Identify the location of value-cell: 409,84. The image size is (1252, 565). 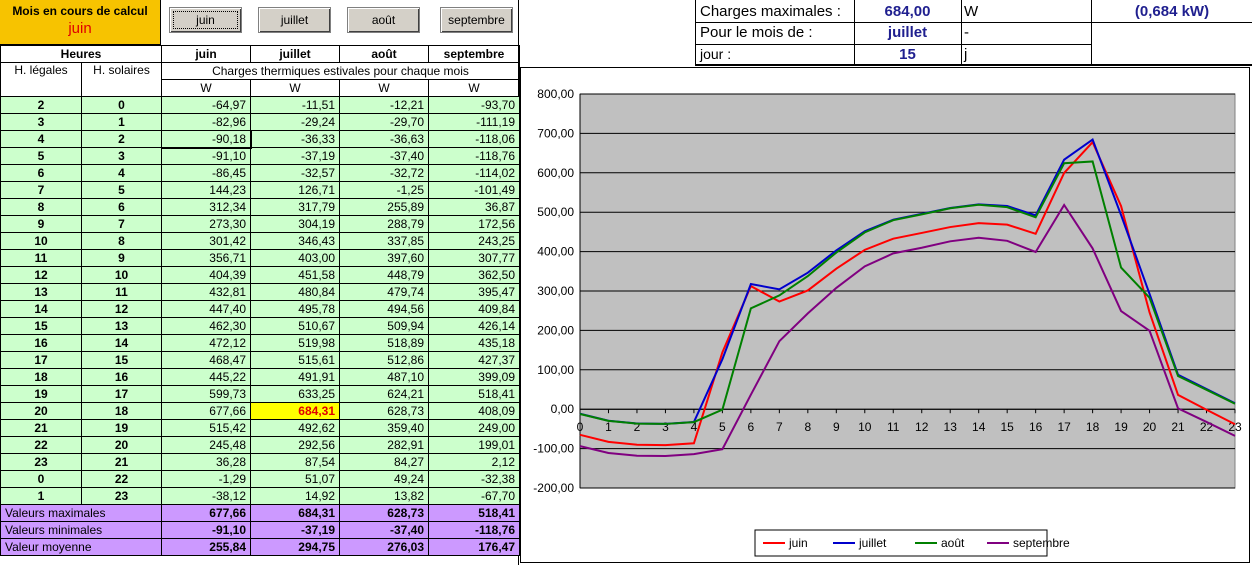
(474, 309).